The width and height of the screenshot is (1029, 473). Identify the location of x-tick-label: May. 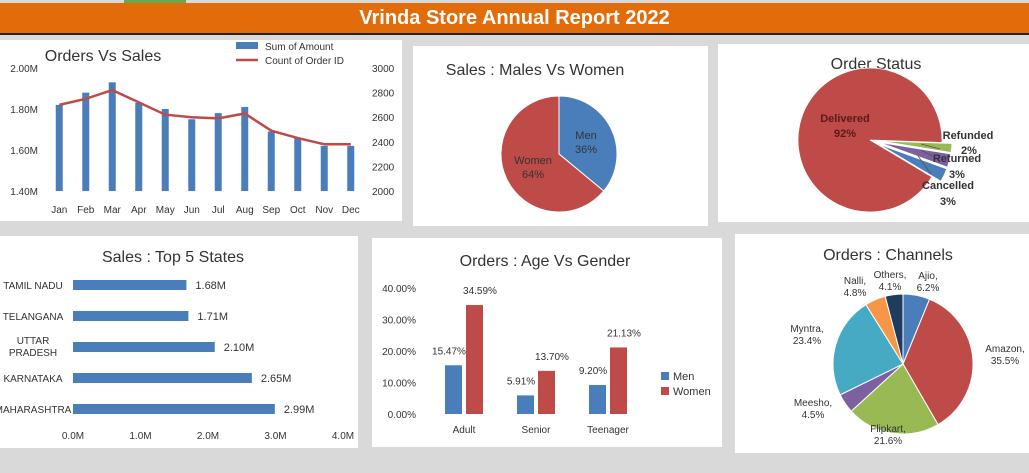
(165, 210).